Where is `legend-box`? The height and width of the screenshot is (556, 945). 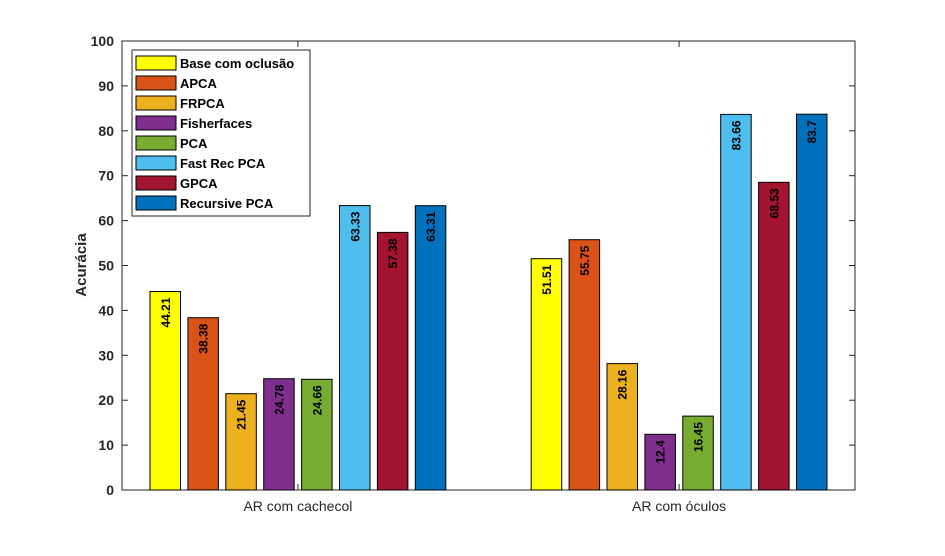
legend-box is located at coordinates (221, 133).